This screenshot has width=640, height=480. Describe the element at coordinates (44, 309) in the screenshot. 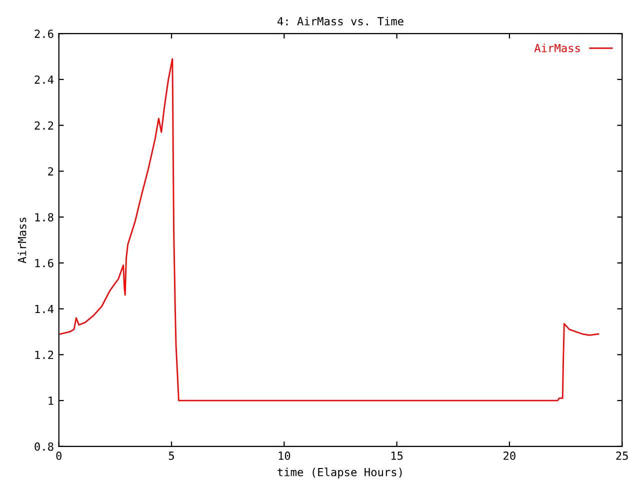

I see `y-tick-label: 1.4` at that location.